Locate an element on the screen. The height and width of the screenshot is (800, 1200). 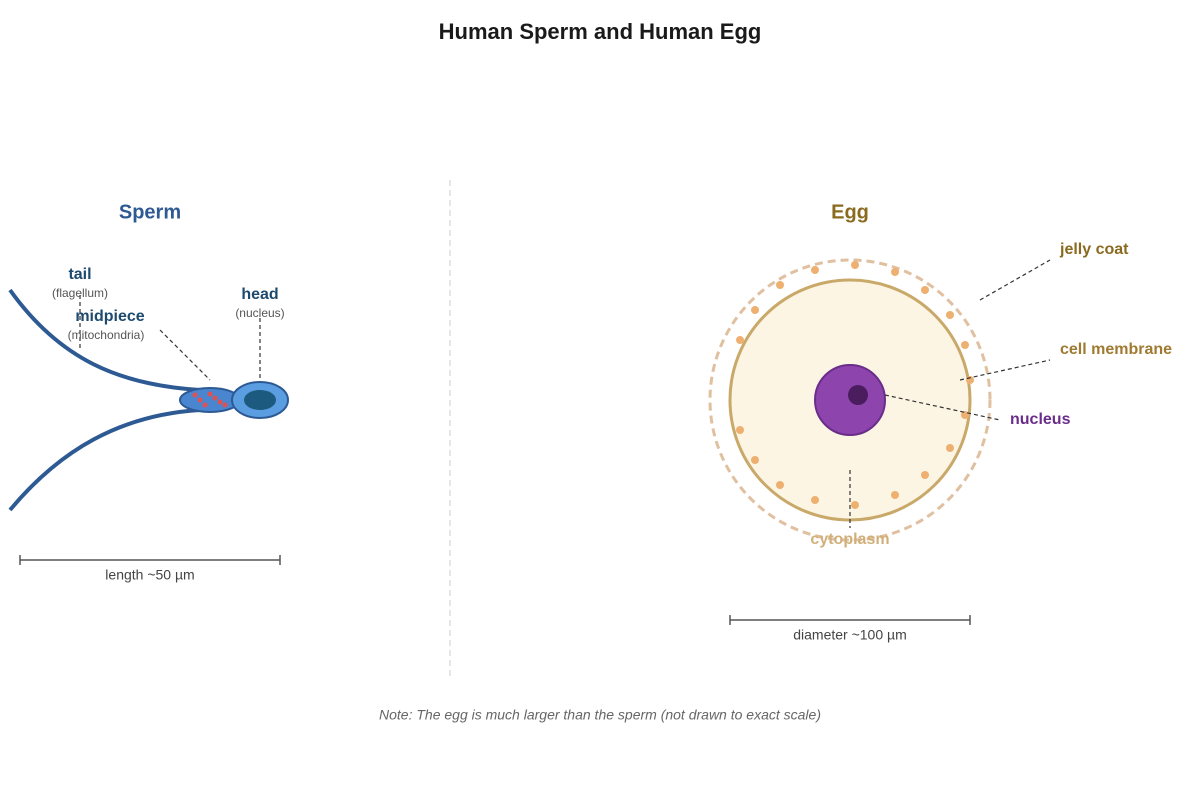
nucleolus is located at coordinates (858, 395).